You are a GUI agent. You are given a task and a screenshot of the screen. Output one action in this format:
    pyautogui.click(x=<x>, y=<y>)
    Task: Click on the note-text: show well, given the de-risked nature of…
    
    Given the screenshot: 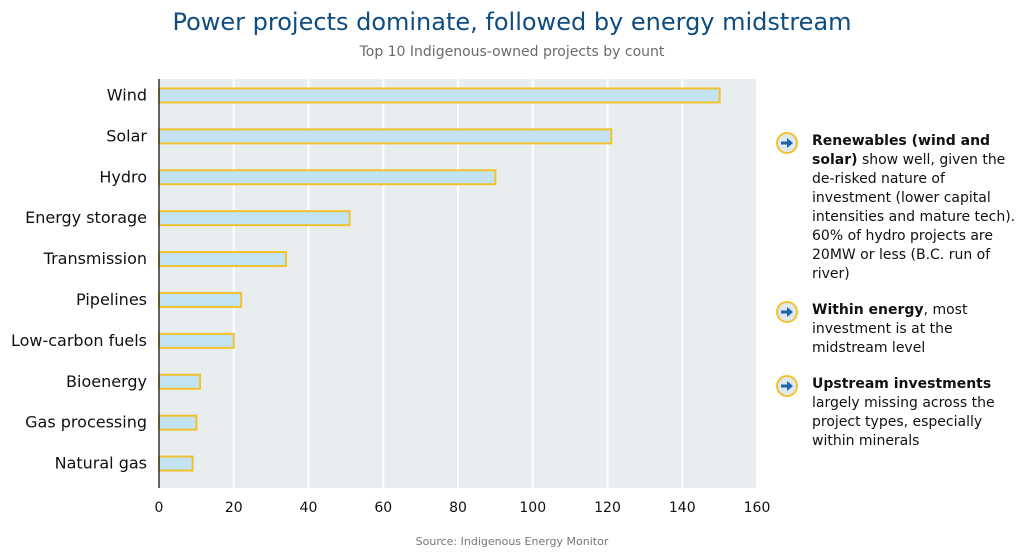 What is the action you would take?
    pyautogui.click(x=914, y=217)
    